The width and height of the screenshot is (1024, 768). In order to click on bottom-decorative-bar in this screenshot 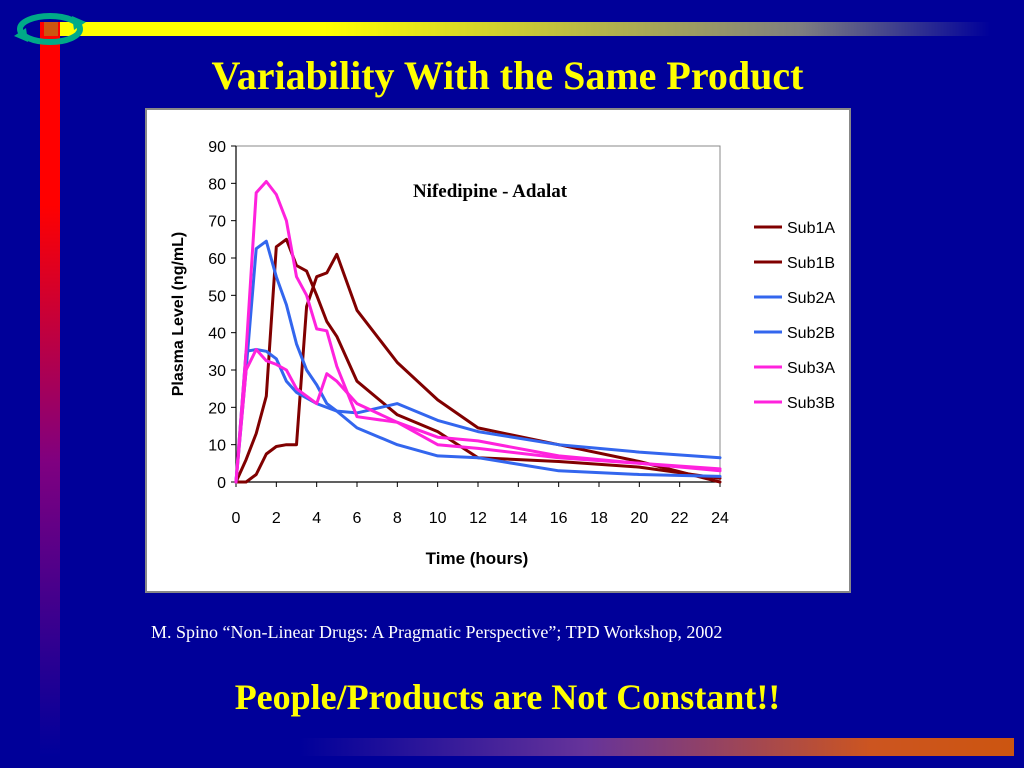, I will do `click(657, 747)`.